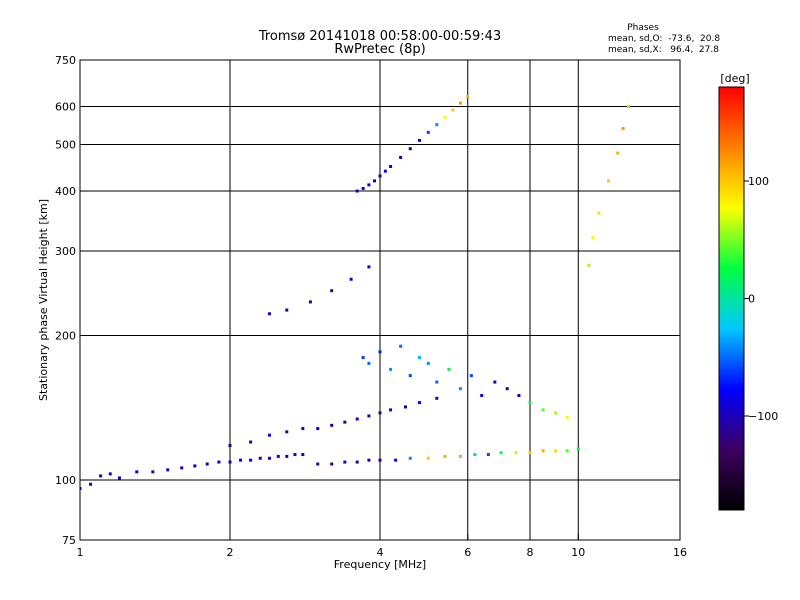  Describe the element at coordinates (70, 300) in the screenshot. I see `y-axis-ticks: 75 100 200 300 400 500 600 750` at that location.